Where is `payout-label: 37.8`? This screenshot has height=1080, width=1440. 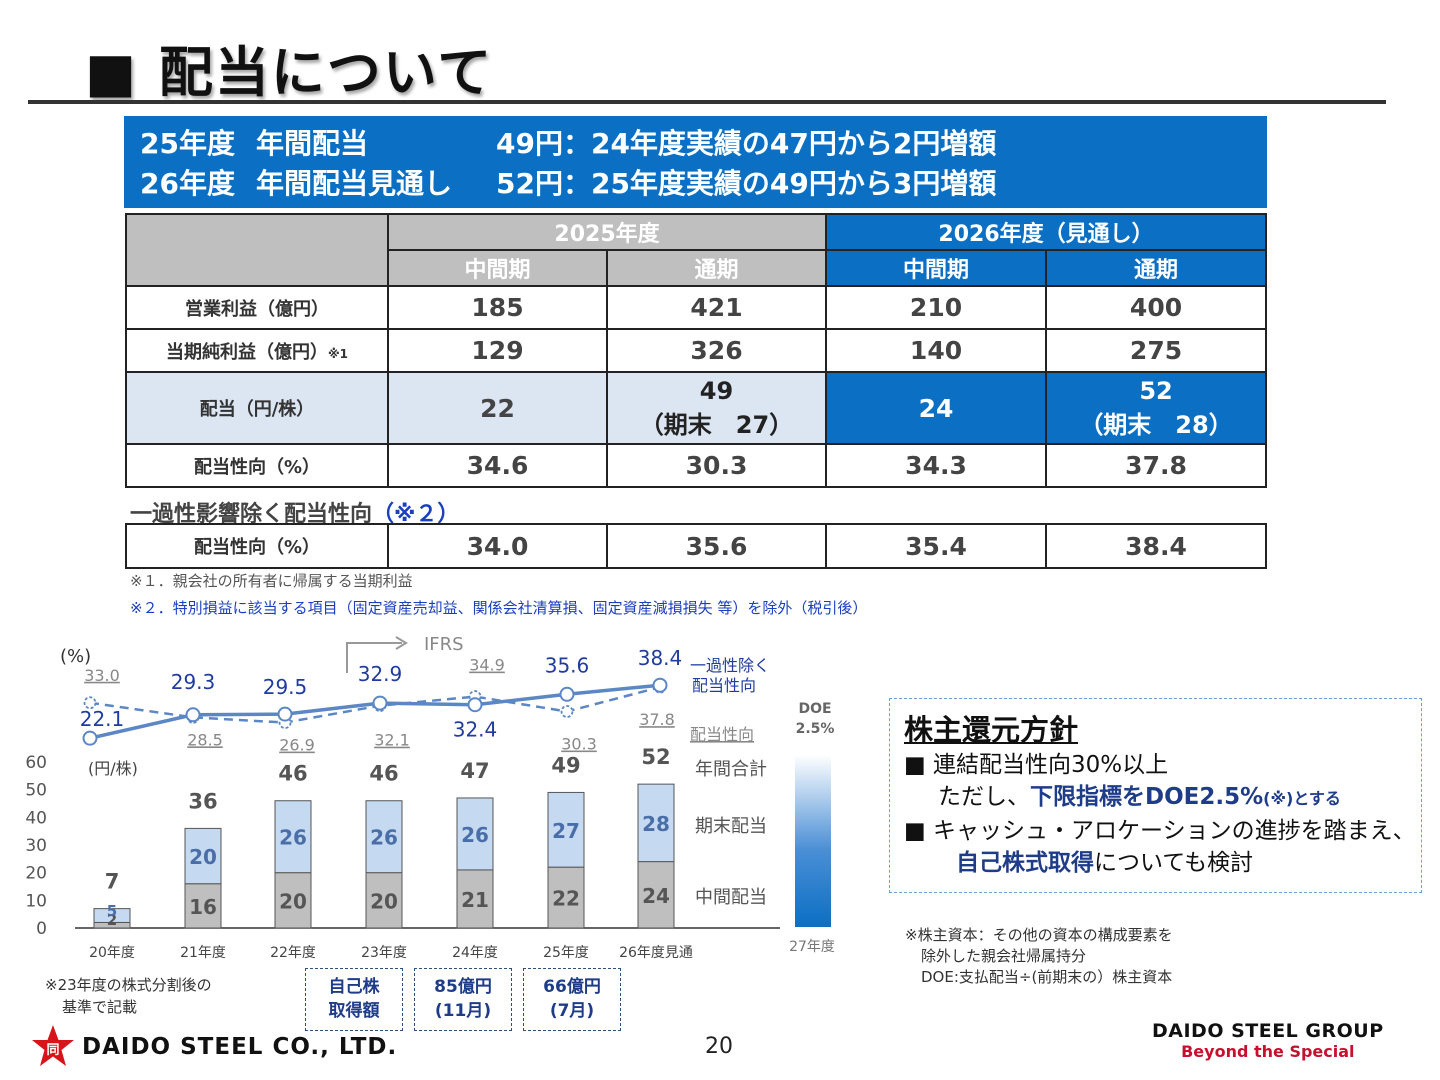 payout-label: 37.8 is located at coordinates (657, 719).